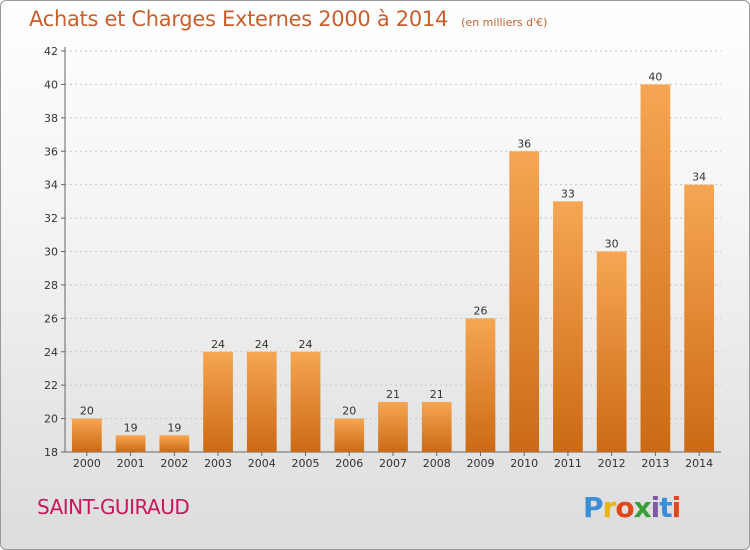 Image resolution: width=750 pixels, height=550 pixels. I want to click on proxiti-logo: Proxiti, so click(632, 507).